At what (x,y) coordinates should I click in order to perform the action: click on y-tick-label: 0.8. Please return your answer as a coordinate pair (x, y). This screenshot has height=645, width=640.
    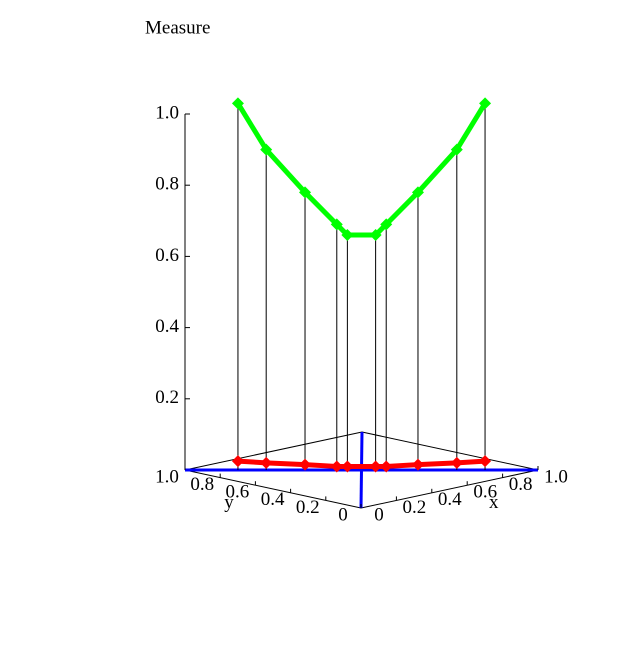
    Looking at the image, I should click on (202, 484).